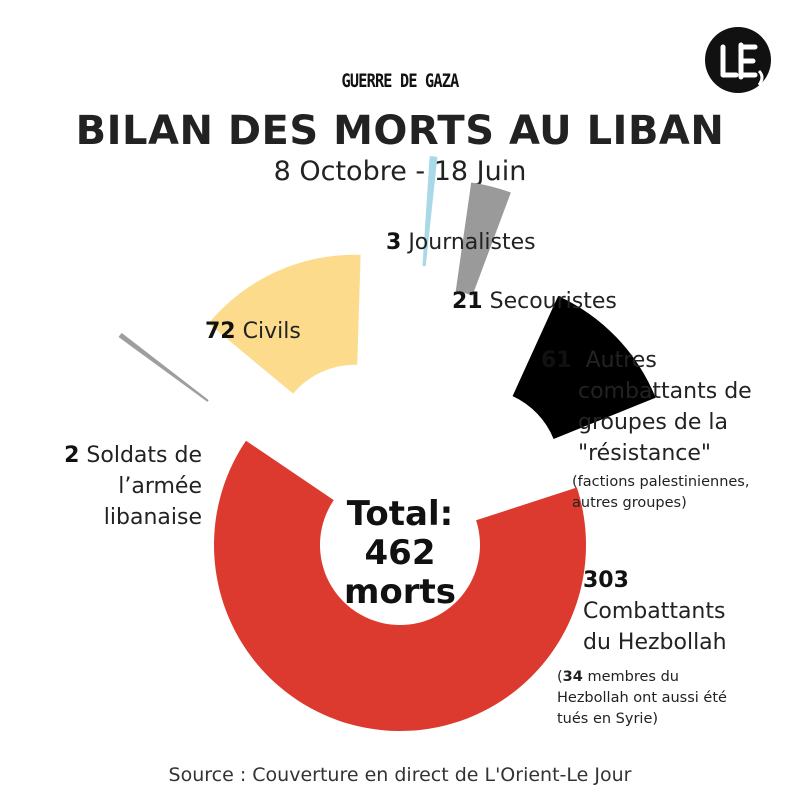  What do you see at coordinates (645, 453) in the screenshot?
I see `text-autres-4: "résistance"` at bounding box center [645, 453].